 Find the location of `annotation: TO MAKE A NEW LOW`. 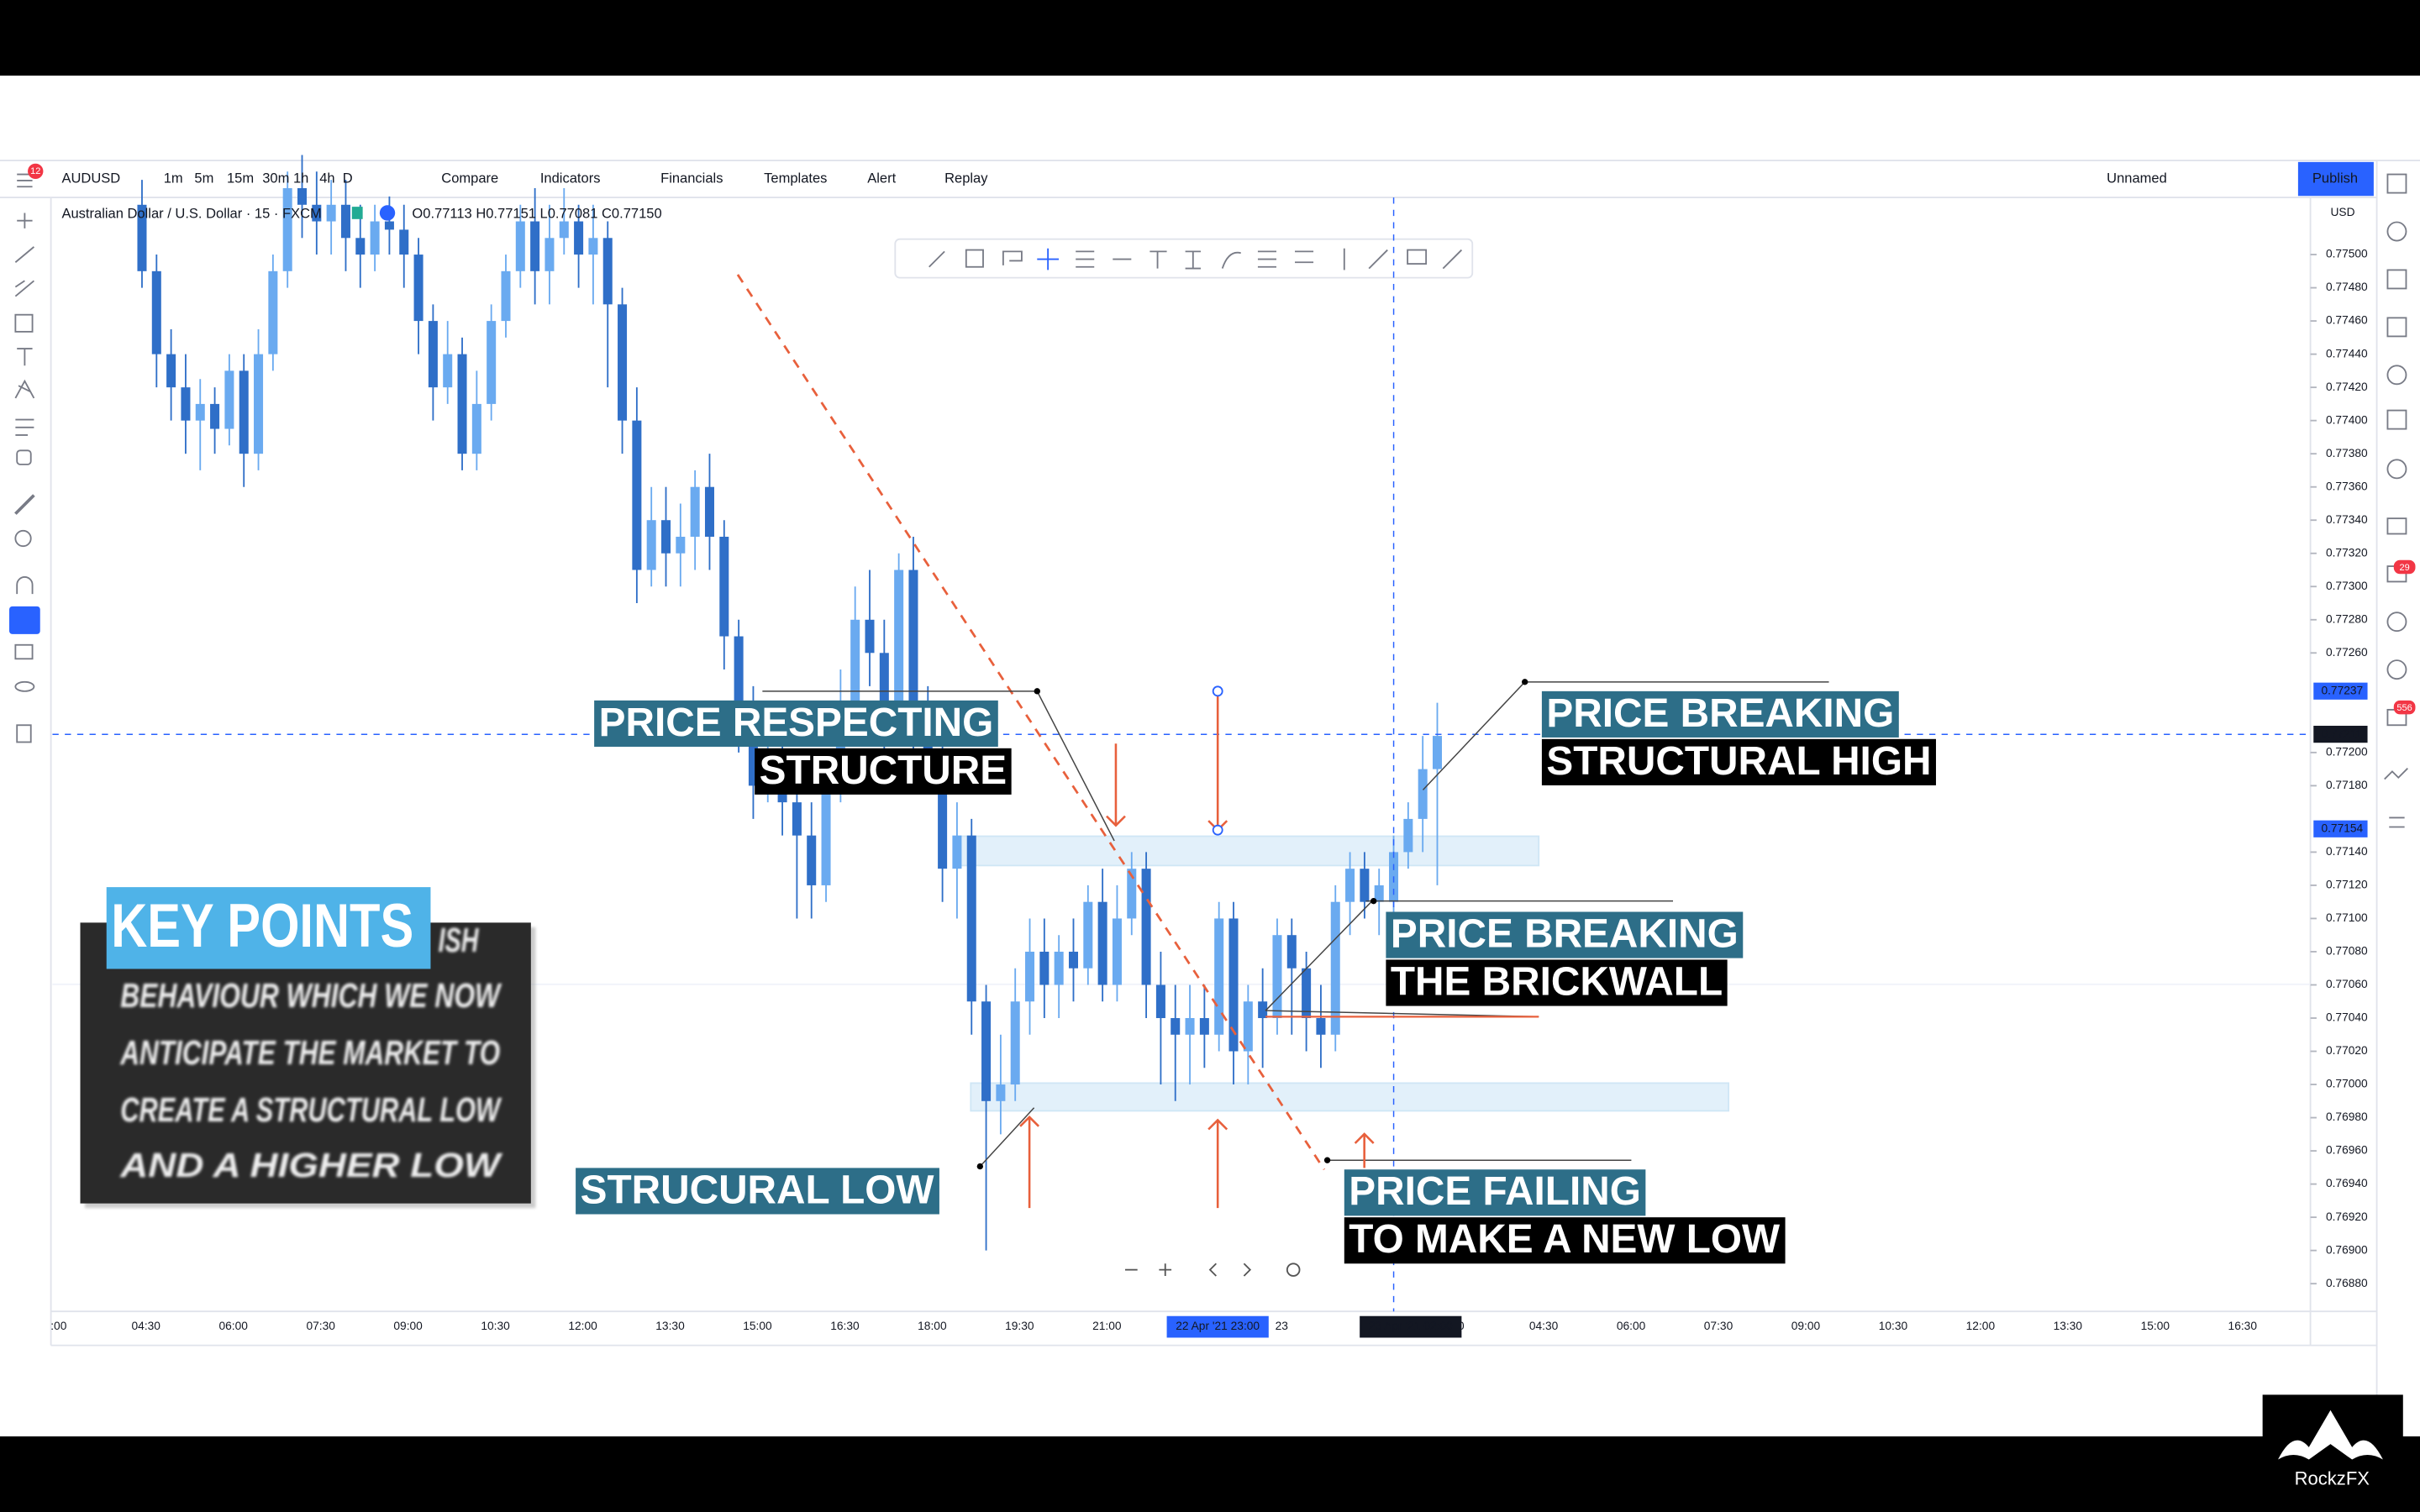

annotation: TO MAKE A NEW LOW is located at coordinates (1565, 1239).